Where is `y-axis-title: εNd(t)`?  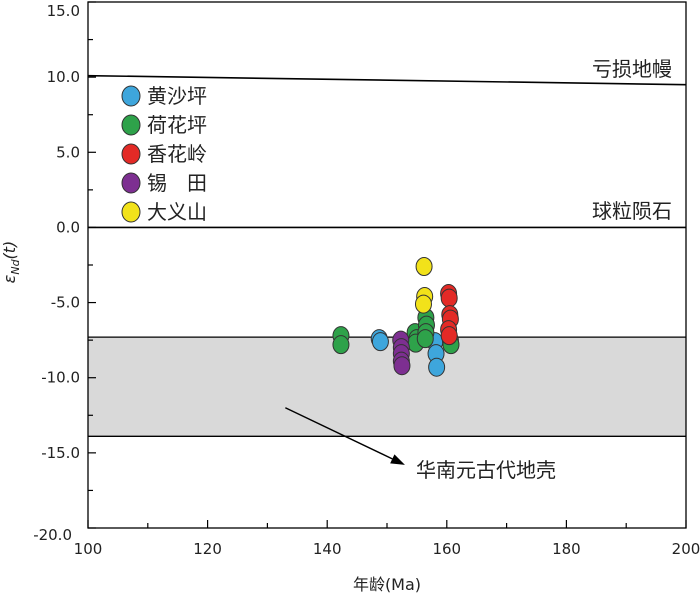
y-axis-title: εNd(t) is located at coordinates (11, 262).